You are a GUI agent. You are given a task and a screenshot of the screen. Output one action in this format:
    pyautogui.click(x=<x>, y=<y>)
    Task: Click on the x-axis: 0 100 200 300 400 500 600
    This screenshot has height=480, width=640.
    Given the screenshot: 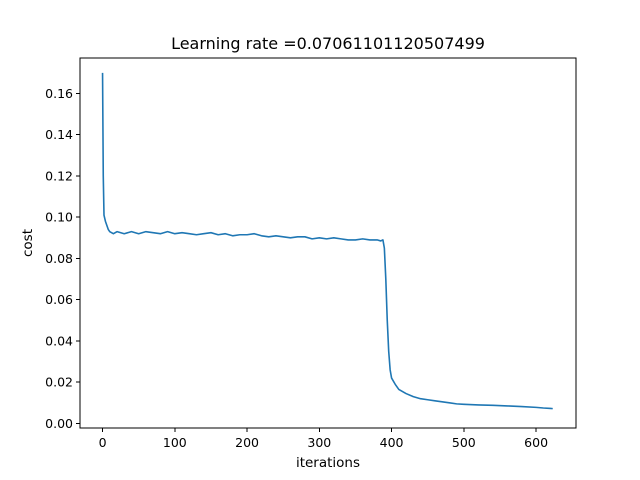 What is the action you would take?
    pyautogui.click(x=323, y=439)
    